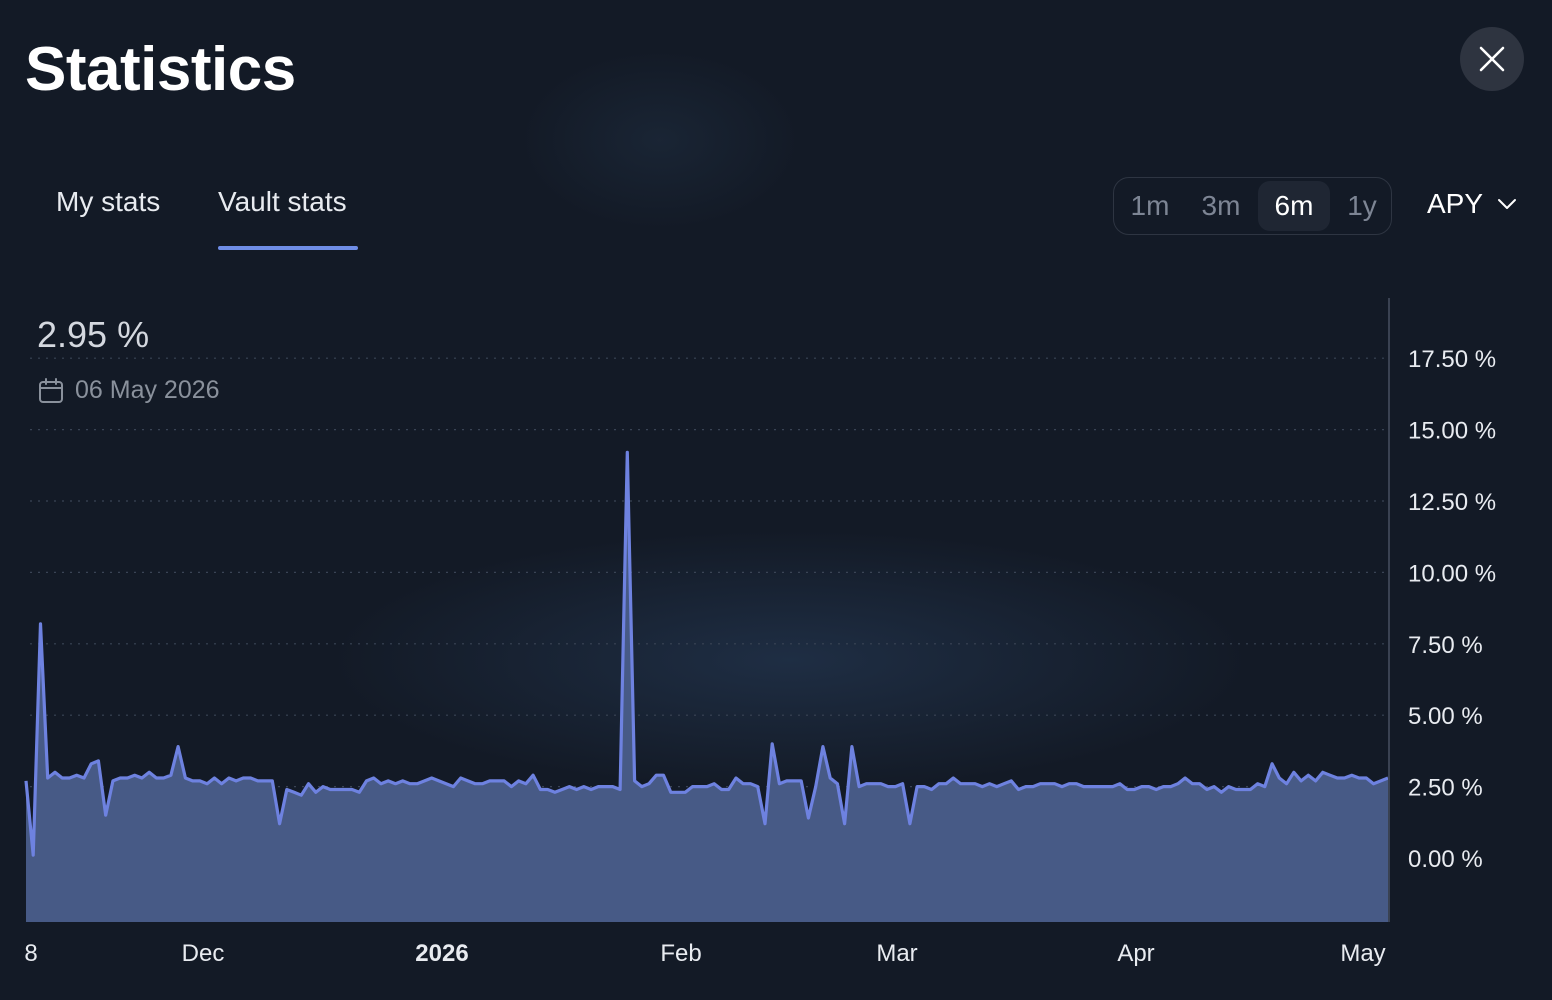 This screenshot has width=1552, height=1000. Describe the element at coordinates (1452, 359) in the screenshot. I see `y-tick-label: 17.50 %` at that location.